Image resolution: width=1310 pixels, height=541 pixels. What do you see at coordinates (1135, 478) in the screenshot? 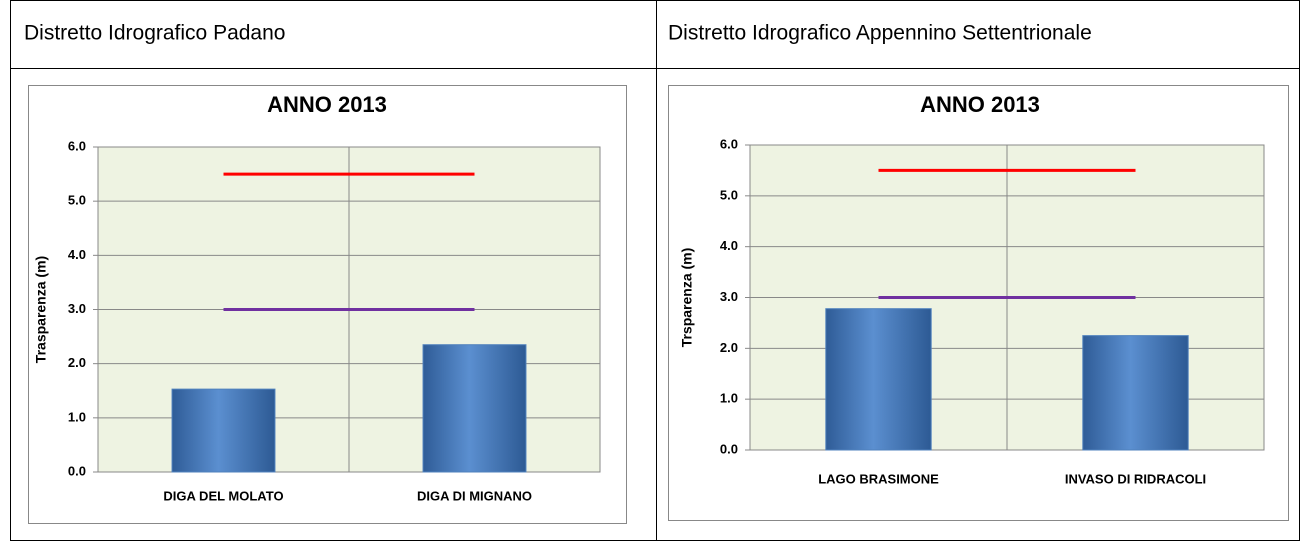
I see `x-tick-label: INVASO DI RIDRACOLI` at bounding box center [1135, 478].